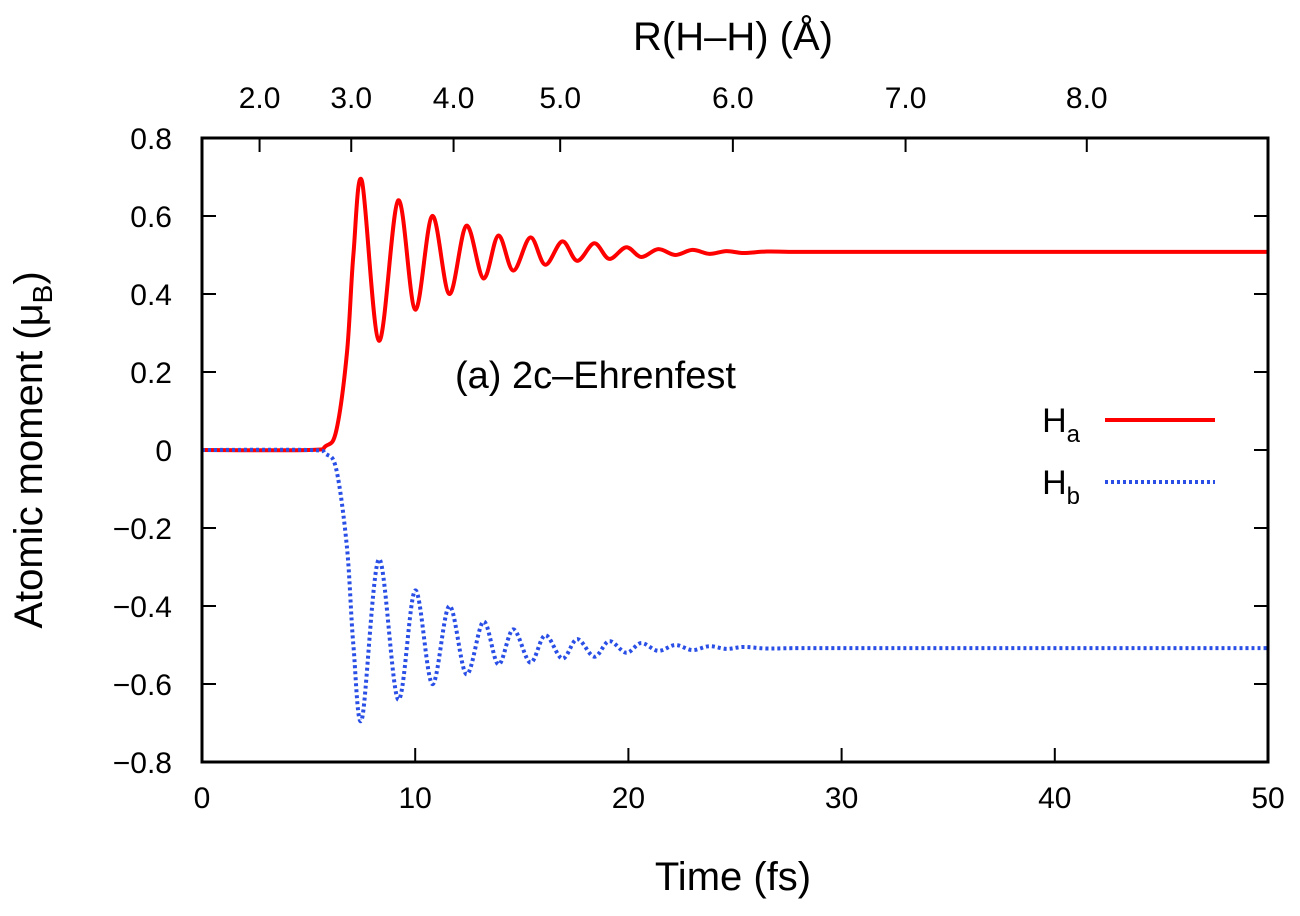 The height and width of the screenshot is (916, 1300). I want to click on y-axis-title: Atomic moment (μB), so click(32, 449).